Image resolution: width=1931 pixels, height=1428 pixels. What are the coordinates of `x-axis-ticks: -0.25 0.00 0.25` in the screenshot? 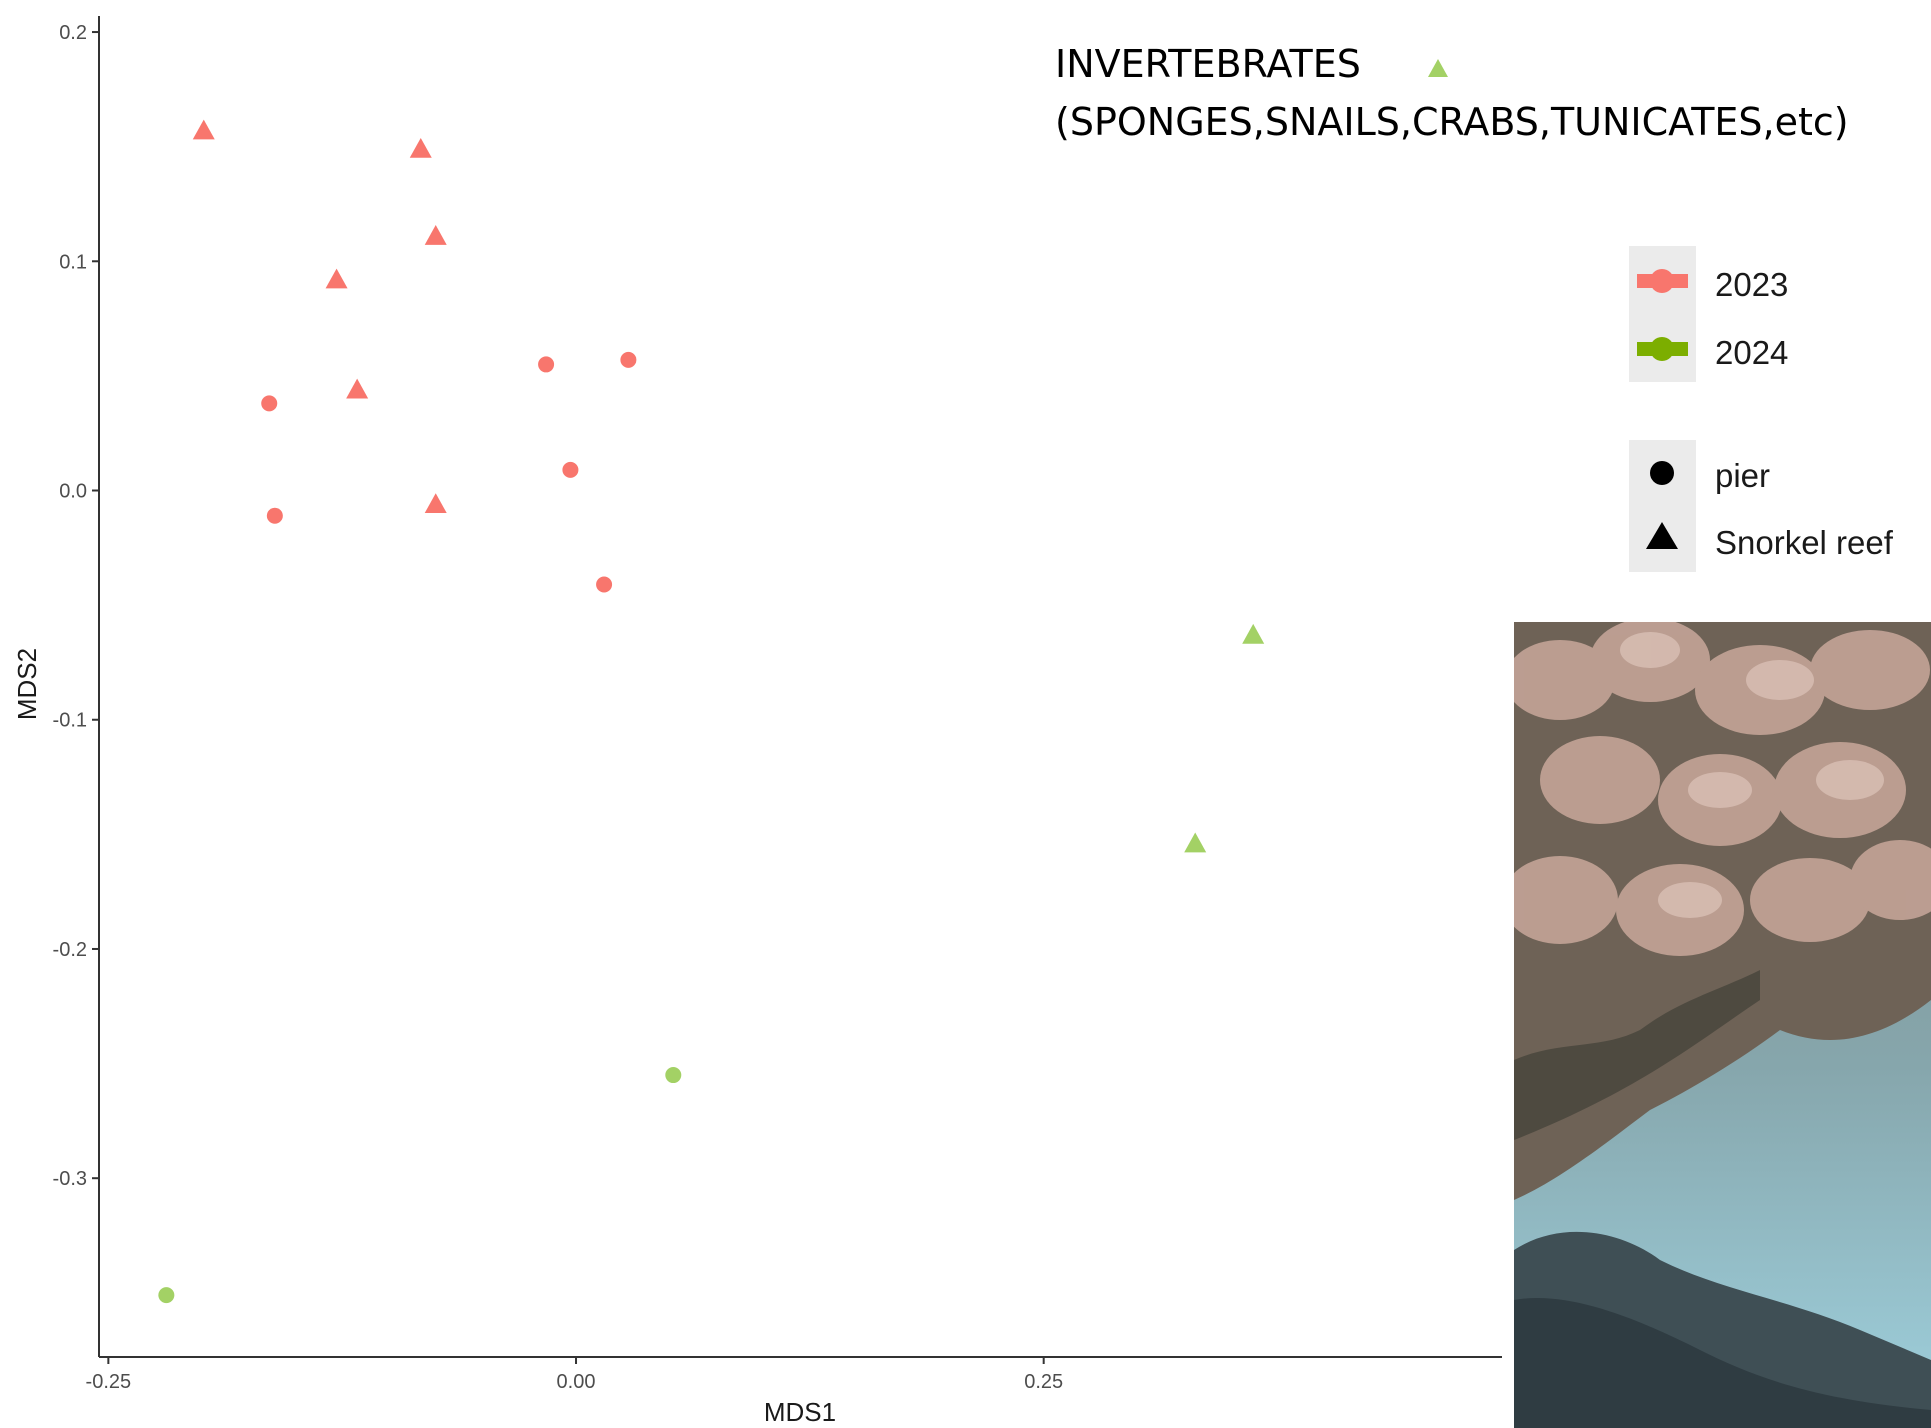 It's located at (574, 1375).